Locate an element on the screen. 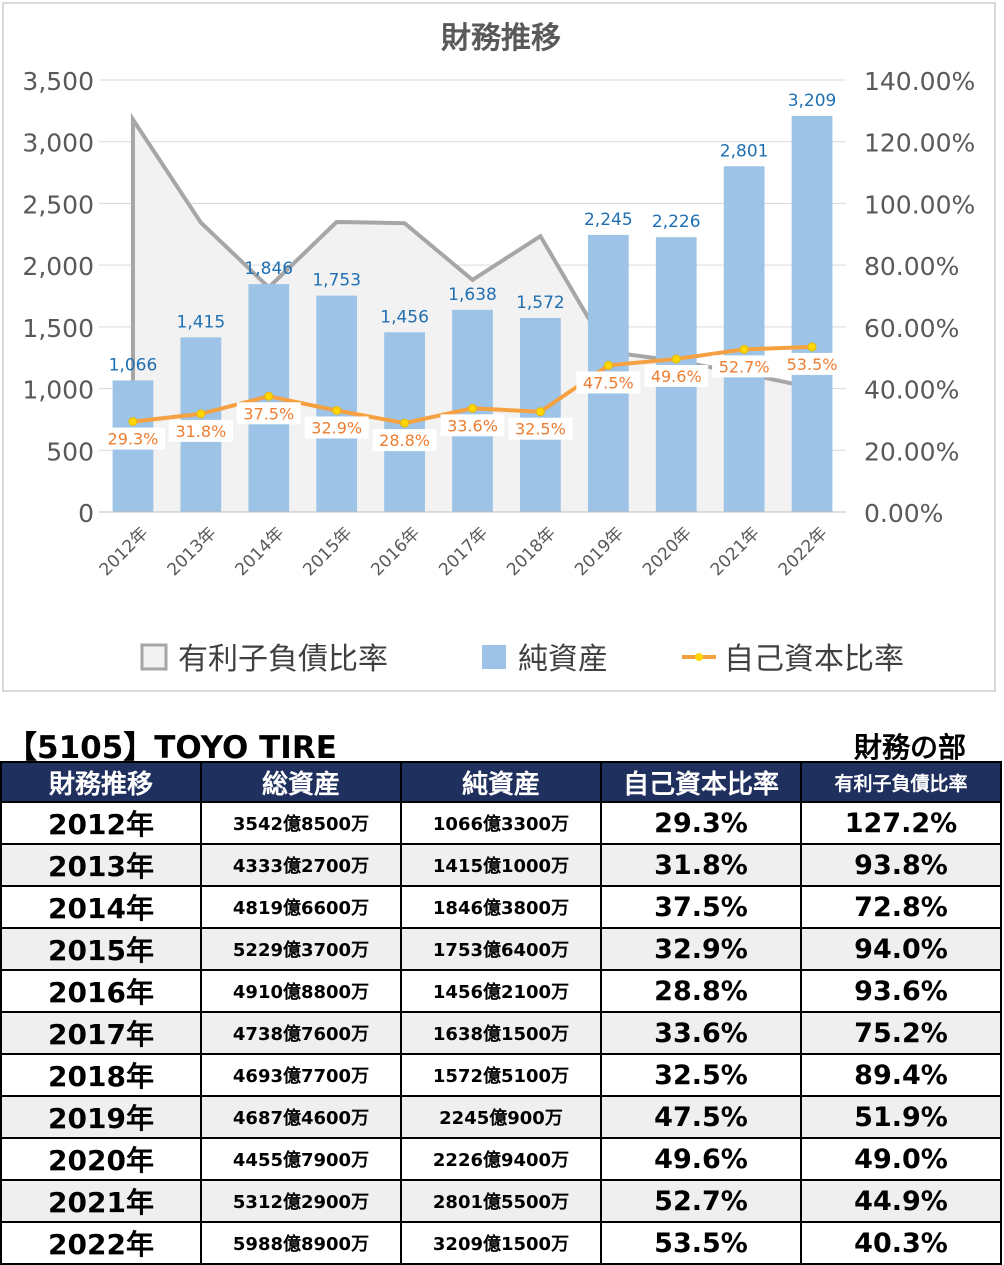 The width and height of the screenshot is (1004, 1265). equity-ratio-data-label: 47.5% is located at coordinates (608, 382).